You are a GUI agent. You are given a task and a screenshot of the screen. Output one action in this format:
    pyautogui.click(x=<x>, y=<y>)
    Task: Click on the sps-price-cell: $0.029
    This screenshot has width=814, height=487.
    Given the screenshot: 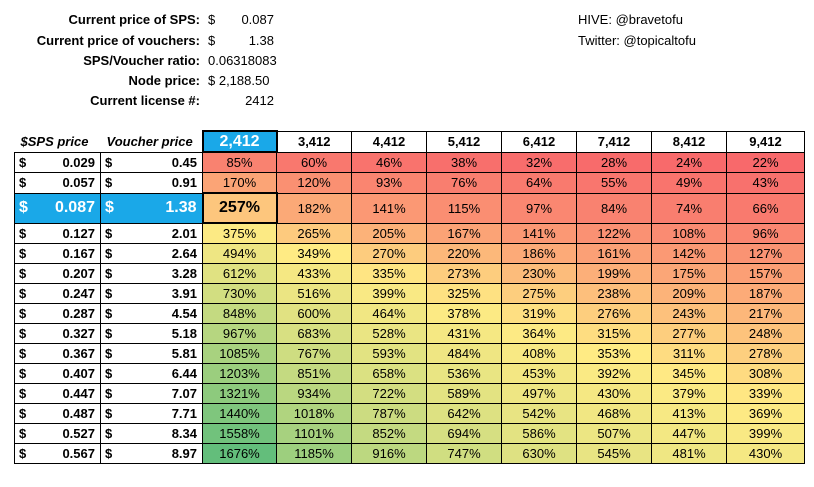 What is the action you would take?
    pyautogui.click(x=57, y=162)
    